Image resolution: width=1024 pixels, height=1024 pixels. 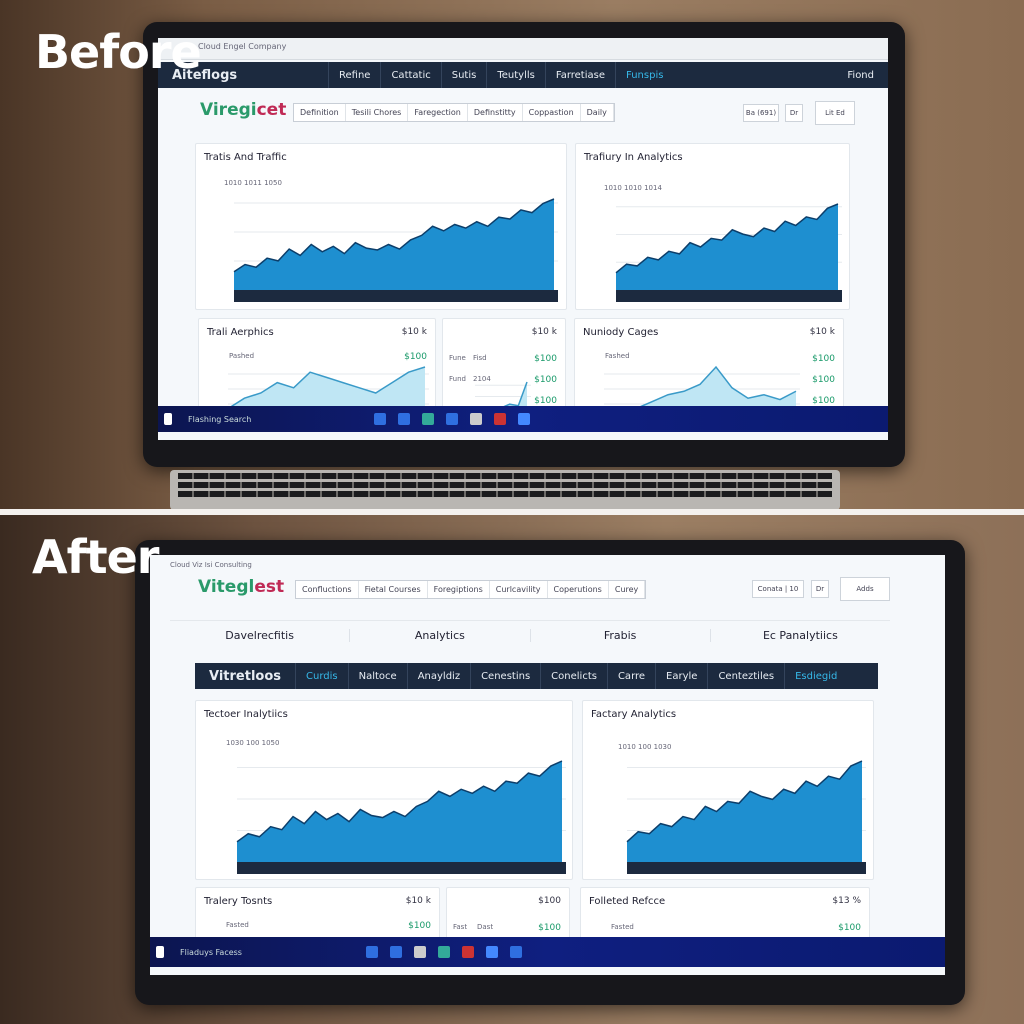 I want to click on chart-panel: Tectoer Inalytiics 1030 100 1050, so click(x=384, y=790).